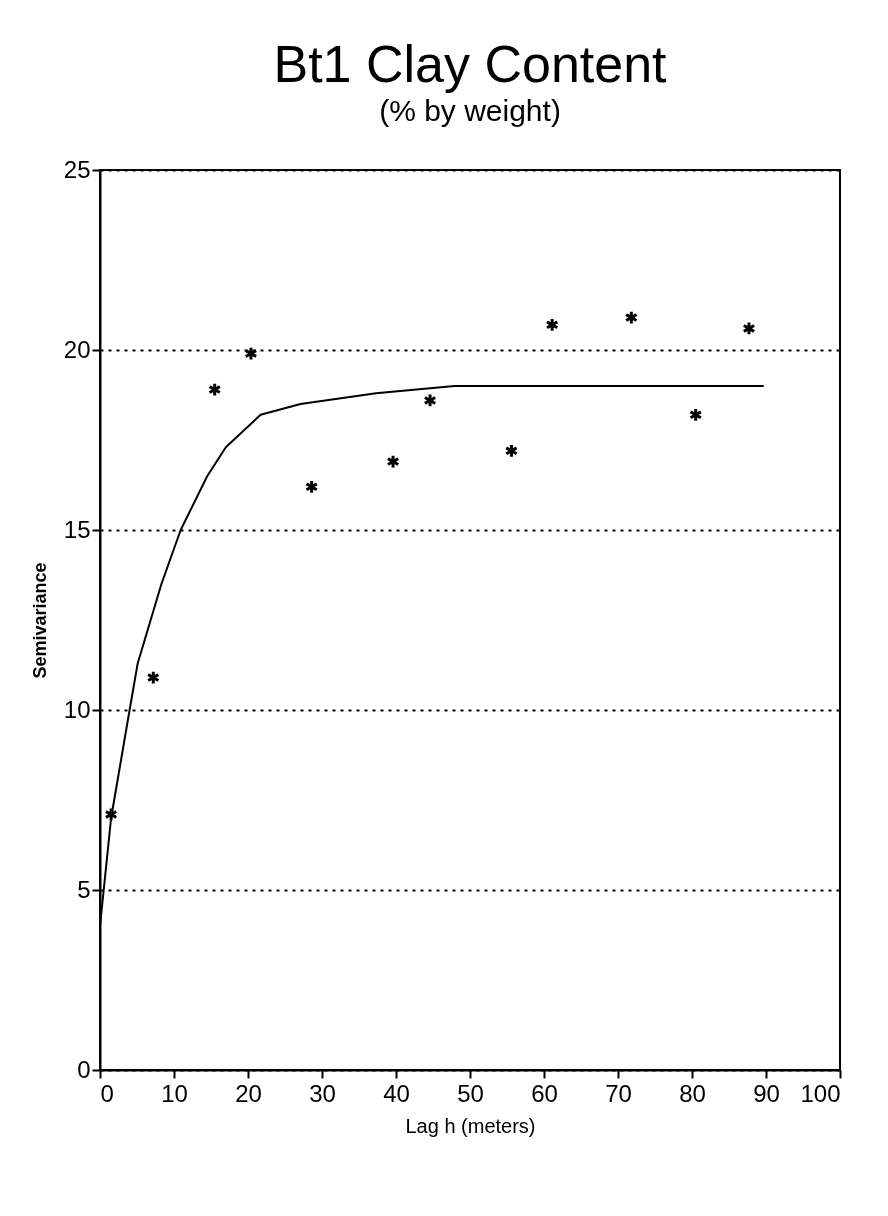 Image resolution: width=888 pixels, height=1216 pixels. Describe the element at coordinates (77, 709) in the screenshot. I see `y-tick-label: 10` at that location.